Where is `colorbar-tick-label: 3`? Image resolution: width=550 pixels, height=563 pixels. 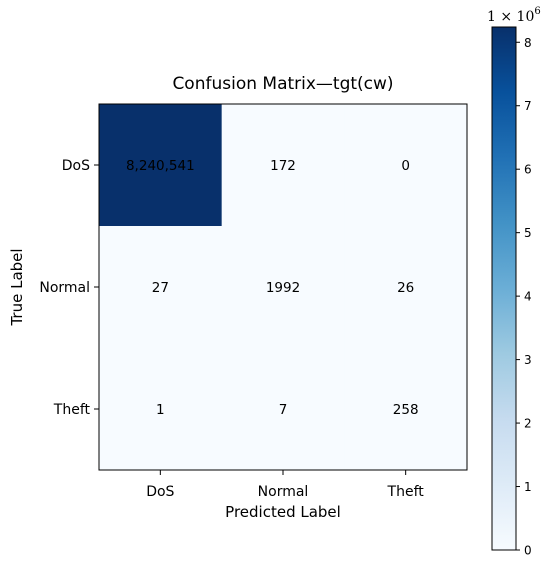 colorbar-tick-label: 3 is located at coordinates (528, 360).